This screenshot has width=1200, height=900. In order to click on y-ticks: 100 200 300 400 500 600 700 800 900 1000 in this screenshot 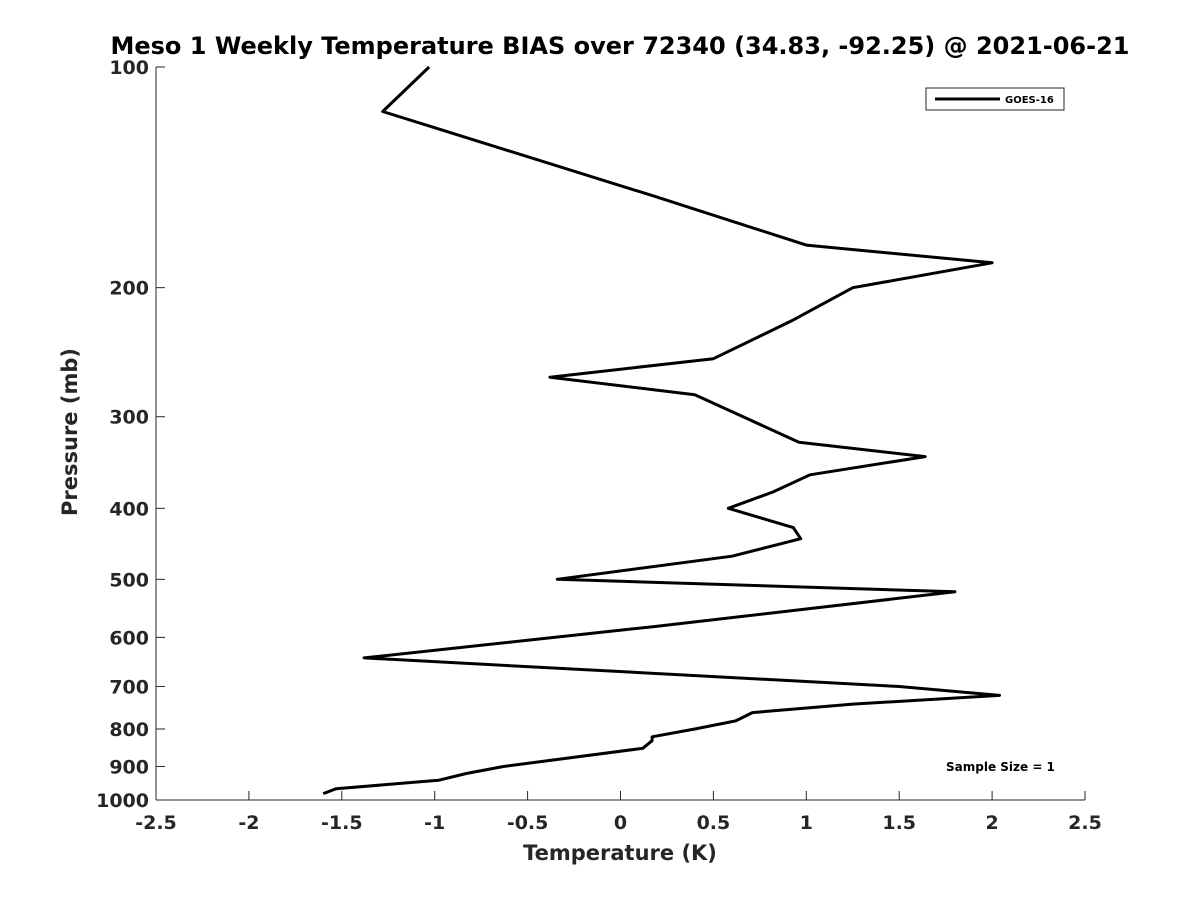, I will do `click(130, 434)`.